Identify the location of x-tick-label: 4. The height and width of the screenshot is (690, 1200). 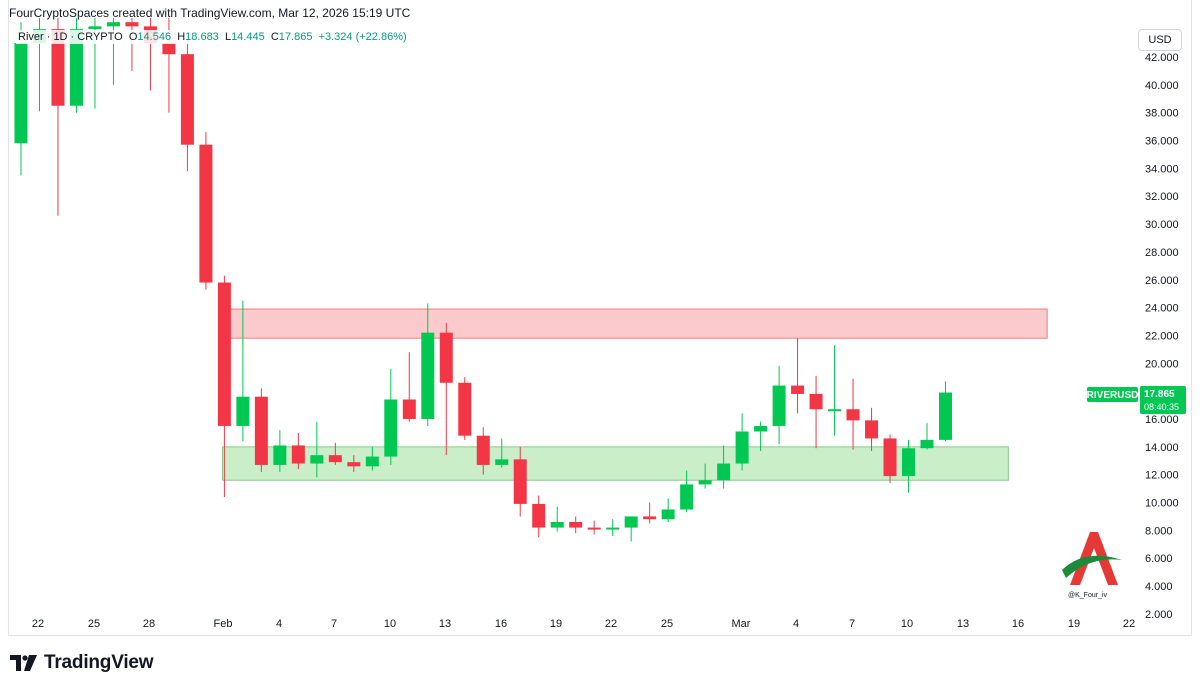
(279, 624).